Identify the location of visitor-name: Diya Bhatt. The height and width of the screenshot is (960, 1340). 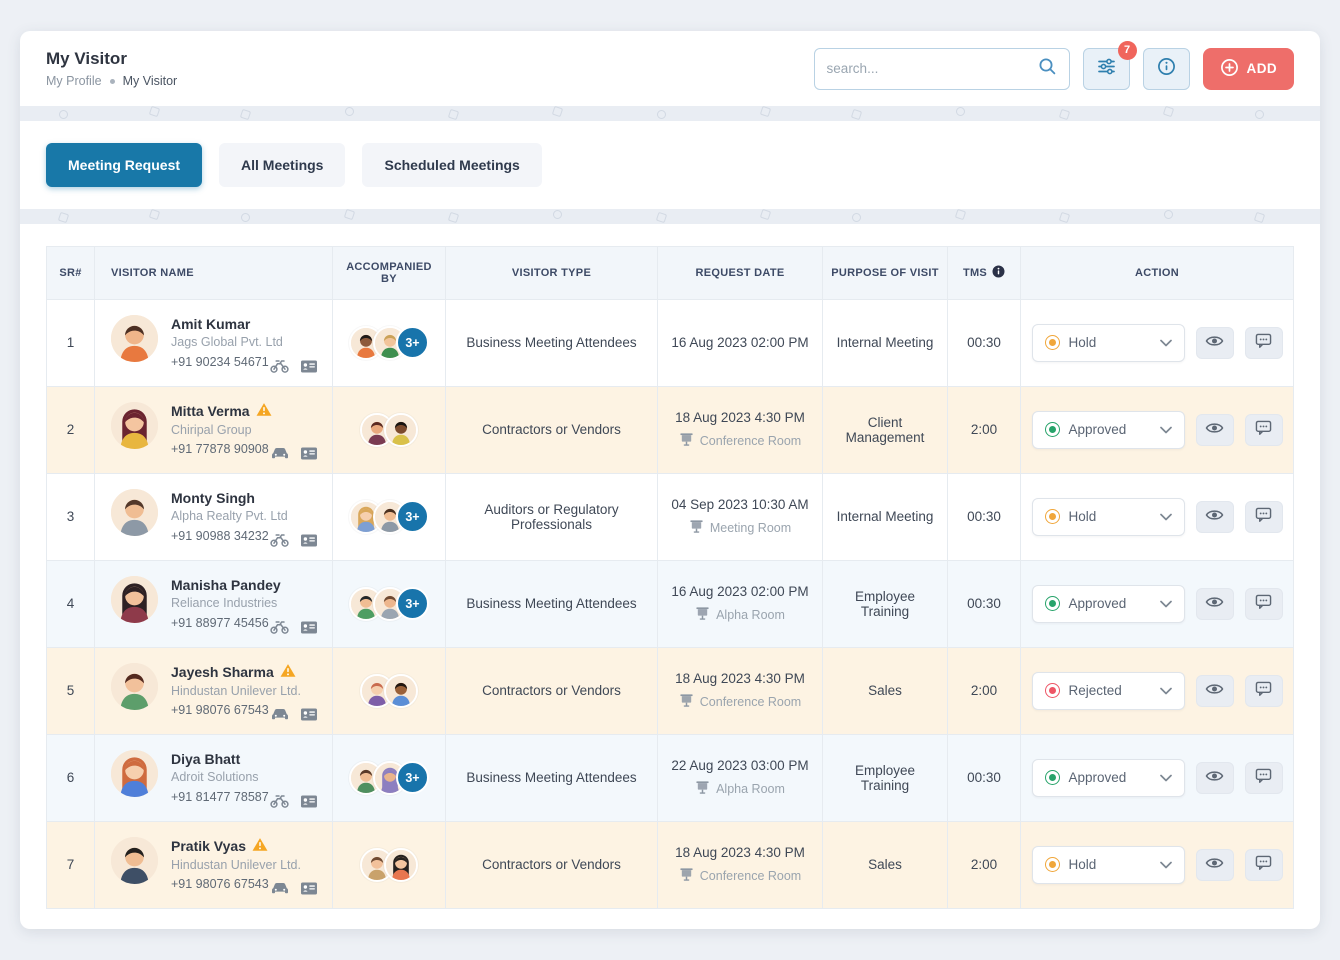
(206, 759).